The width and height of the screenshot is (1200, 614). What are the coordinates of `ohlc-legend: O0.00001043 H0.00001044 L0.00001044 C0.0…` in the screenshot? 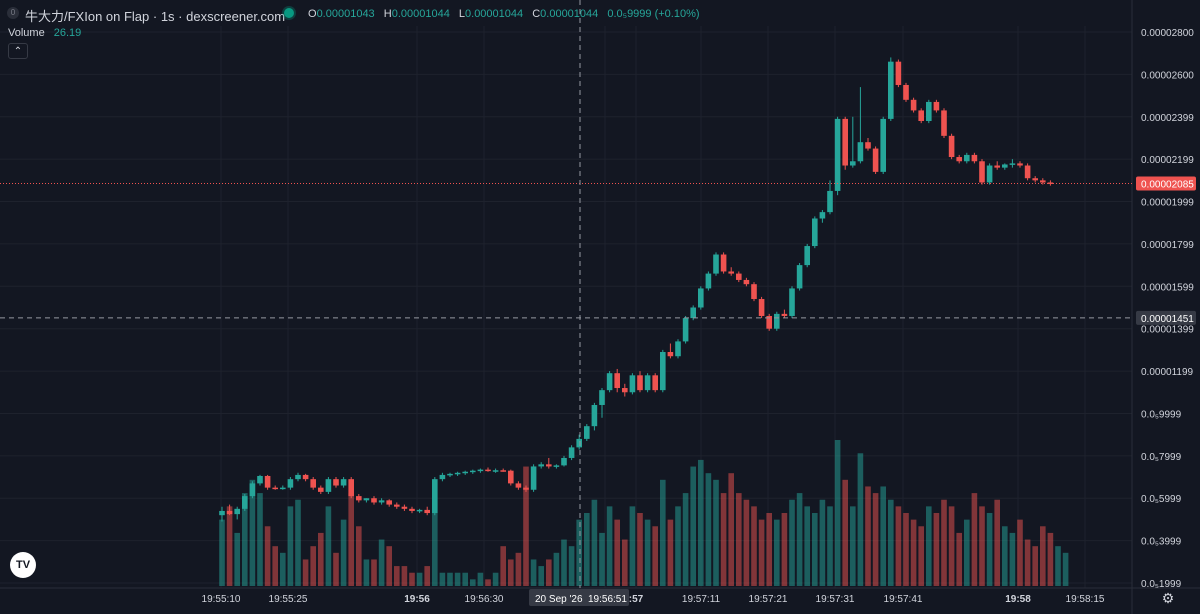 It's located at (504, 14).